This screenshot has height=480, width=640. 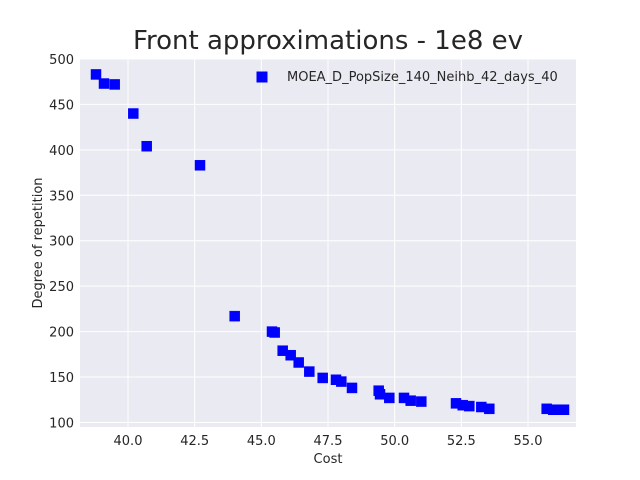 I want to click on x-tick-label: 52.5, so click(x=461, y=441).